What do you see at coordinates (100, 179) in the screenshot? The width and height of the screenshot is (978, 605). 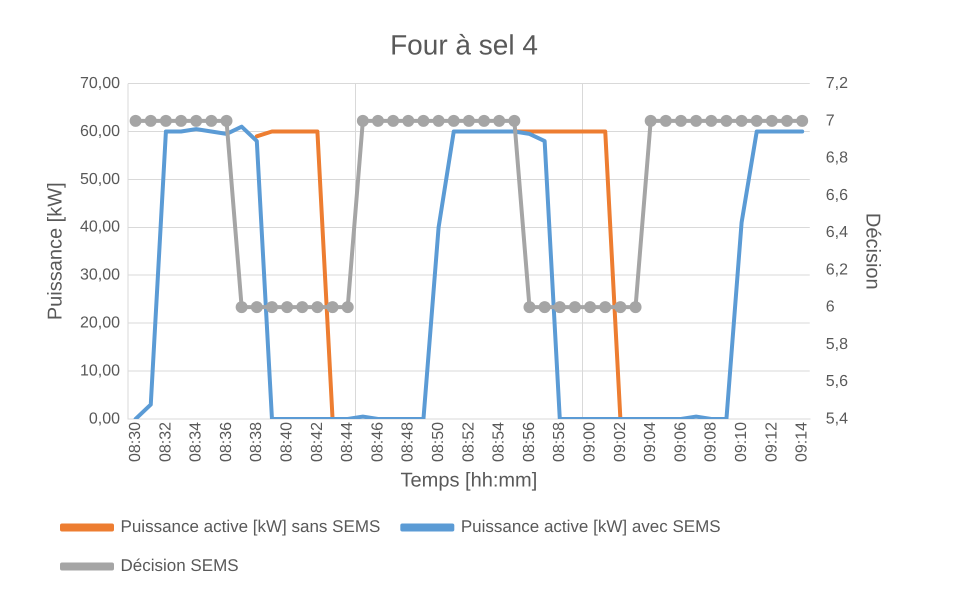 I see `y-tick-label: 50,00` at bounding box center [100, 179].